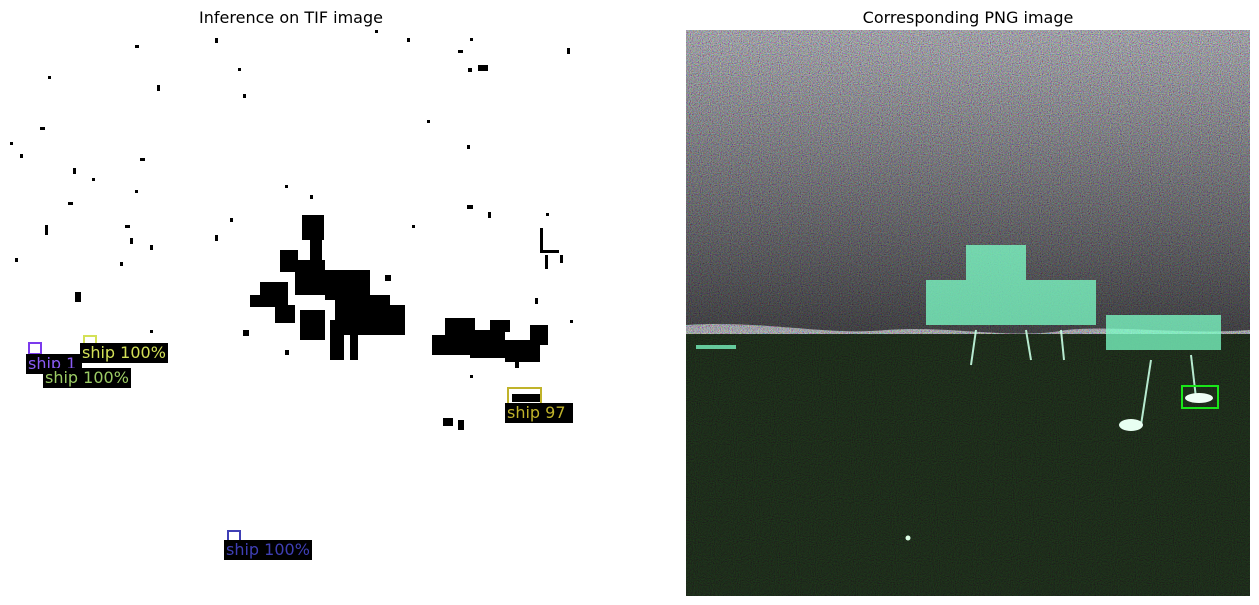 The height and width of the screenshot is (605, 1259). What do you see at coordinates (968, 17) in the screenshot?
I see `right-panel-title: Corresponding PNG image` at bounding box center [968, 17].